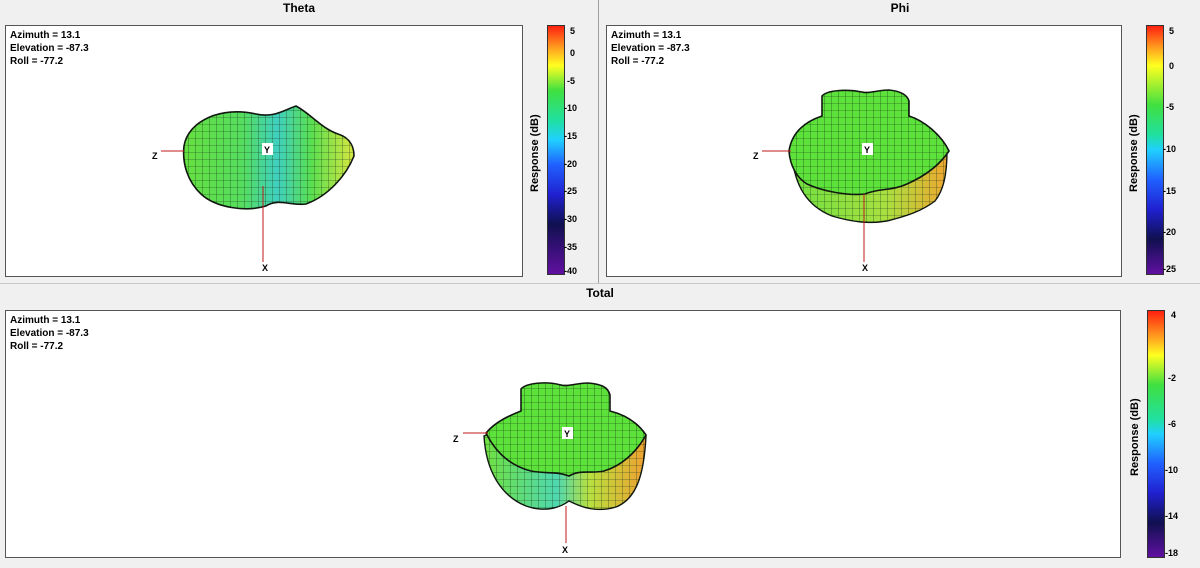 Image resolution: width=1200 pixels, height=568 pixels. Describe the element at coordinates (646, 35) in the screenshot. I see `phi-azimuth-label: Azimuth = 13.1` at that location.